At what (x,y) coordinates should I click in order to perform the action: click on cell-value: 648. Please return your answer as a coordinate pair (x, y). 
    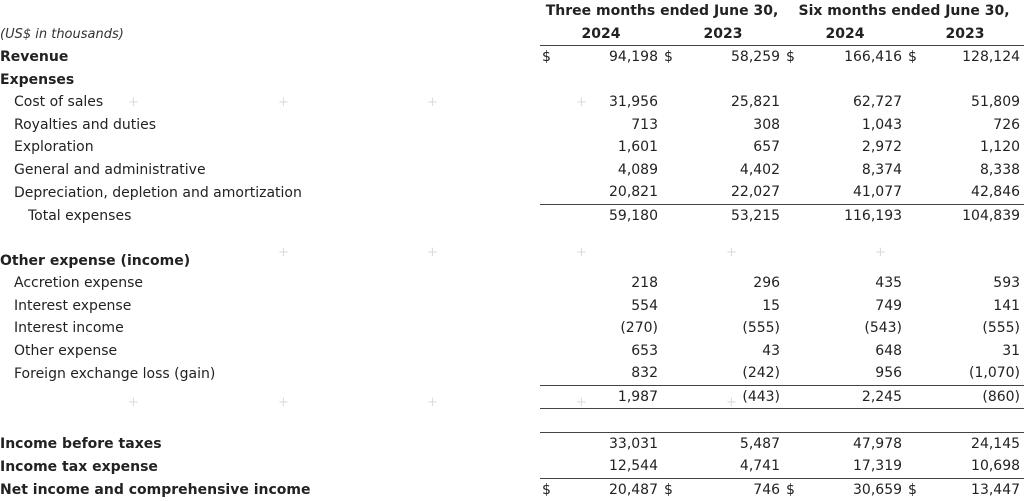
    Looking at the image, I should click on (889, 350).